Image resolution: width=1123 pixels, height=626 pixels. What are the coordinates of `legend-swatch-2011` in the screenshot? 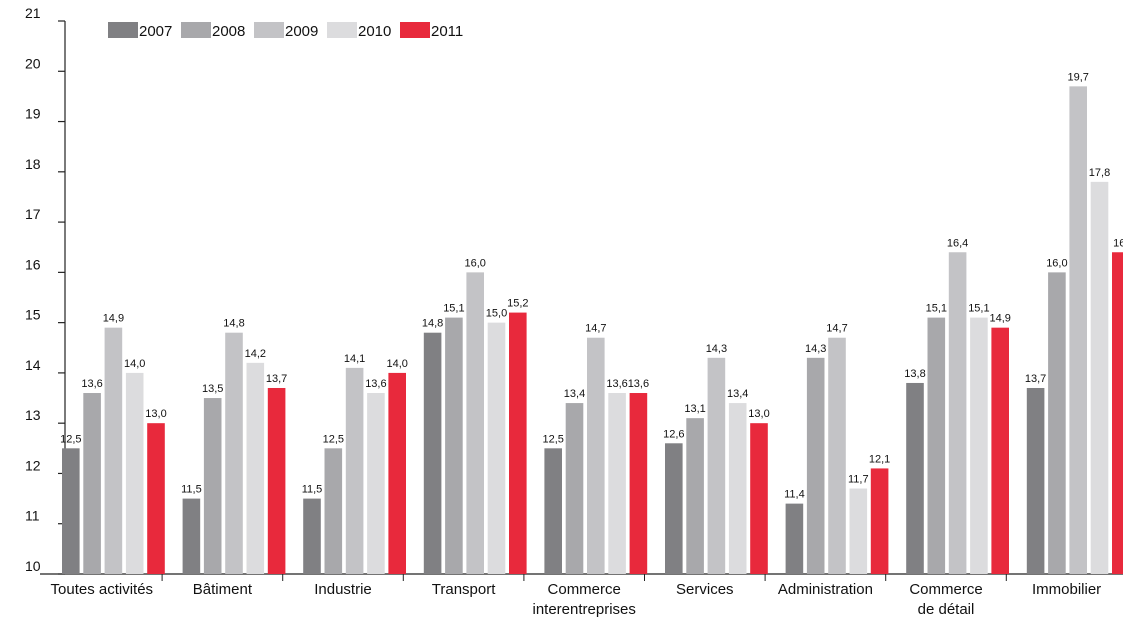 It's located at (415, 30).